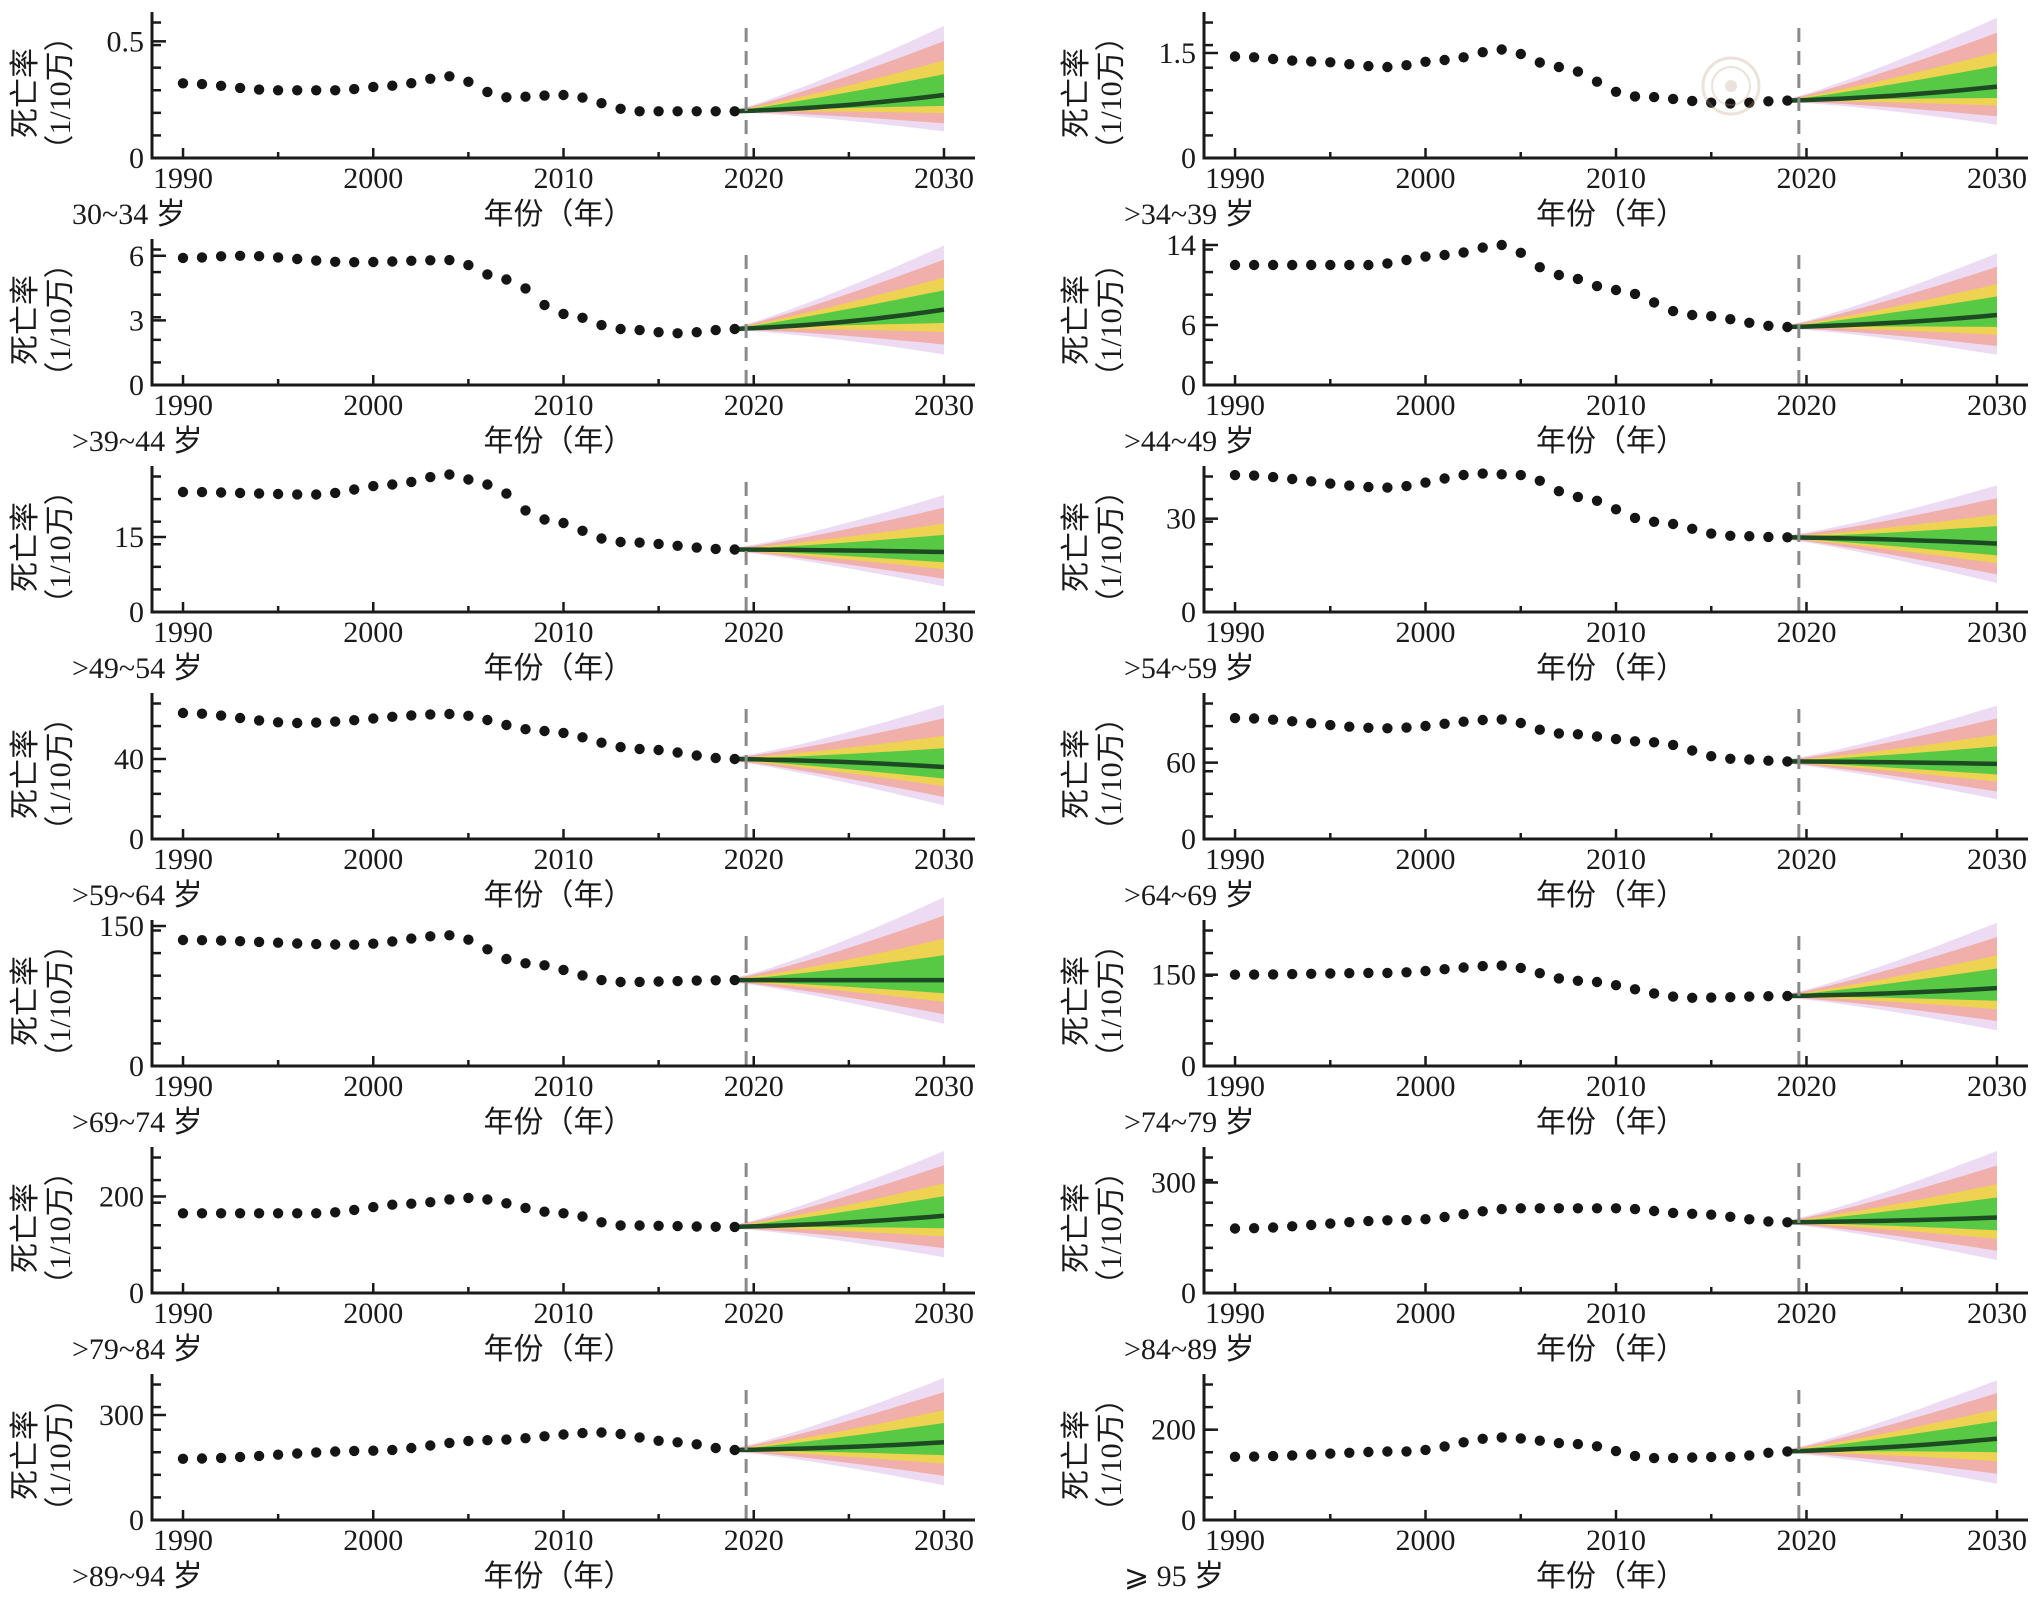 This screenshot has width=2041, height=1605. What do you see at coordinates (137, 441) in the screenshot?
I see `age-group-label: >39~44 岁` at bounding box center [137, 441].